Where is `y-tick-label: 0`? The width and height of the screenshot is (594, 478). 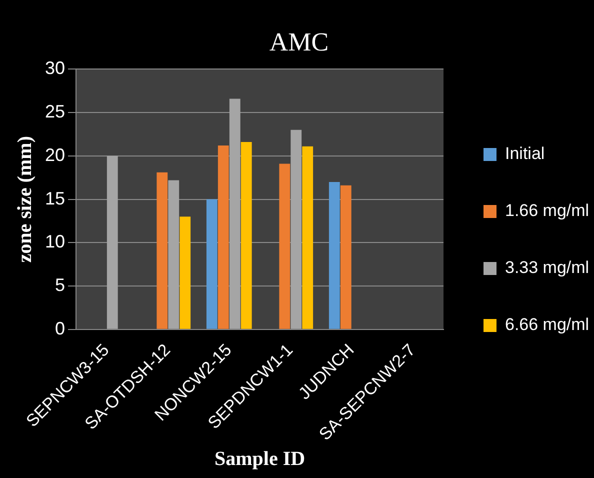
y-tick-label: 0 is located at coordinates (60, 328).